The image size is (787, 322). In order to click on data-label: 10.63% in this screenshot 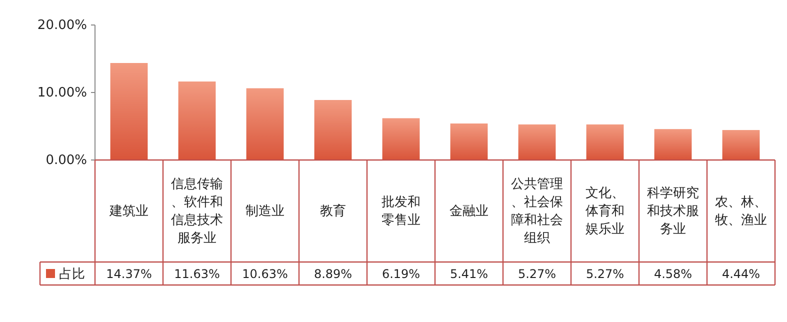, I will do `click(265, 274)`.